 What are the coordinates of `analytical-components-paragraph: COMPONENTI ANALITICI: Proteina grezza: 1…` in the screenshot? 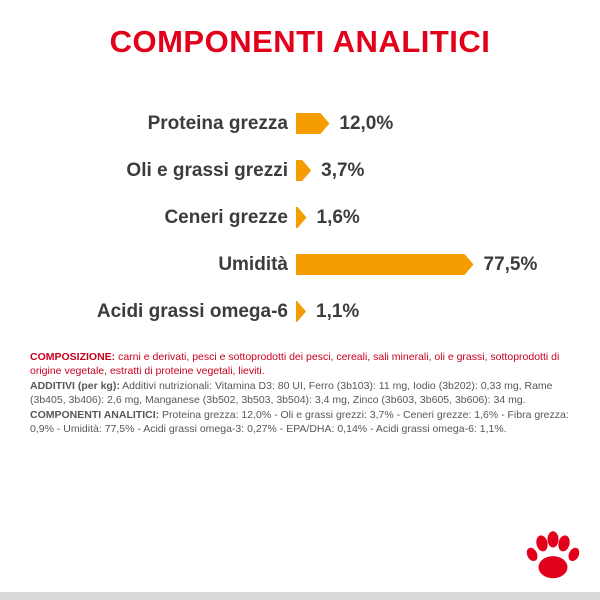 It's located at (300, 422).